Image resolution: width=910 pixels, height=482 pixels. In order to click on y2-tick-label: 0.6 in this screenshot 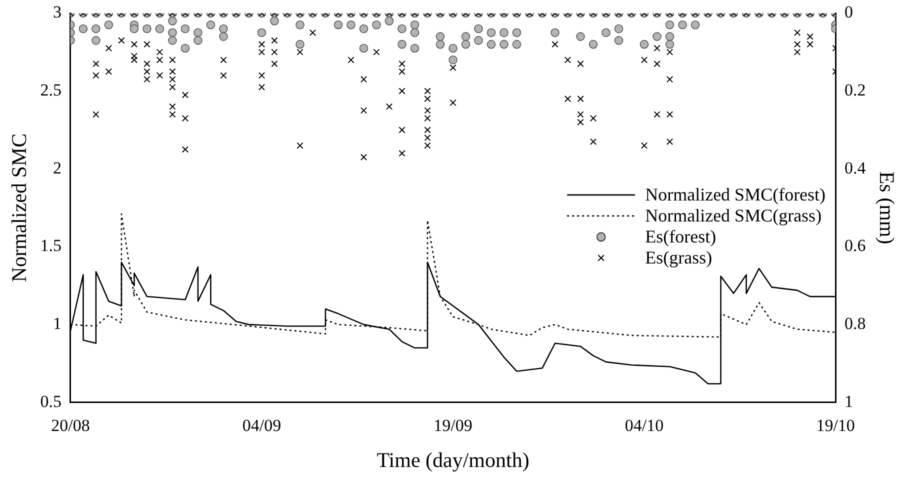, I will do `click(855, 246)`.